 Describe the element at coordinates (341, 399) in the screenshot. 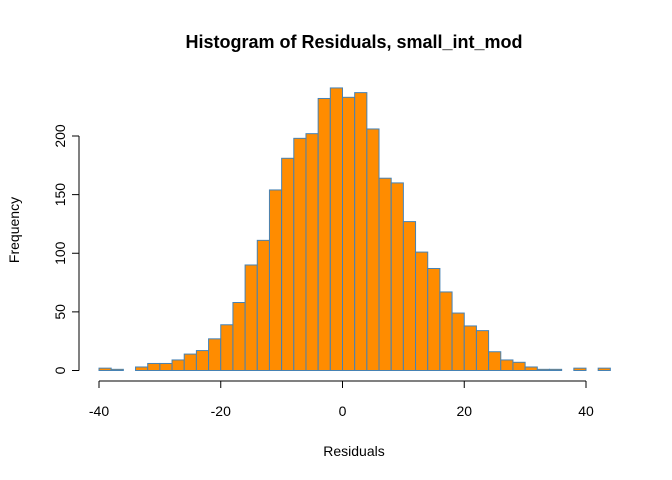

I see `x-axis: -40 -20 0 20 40` at that location.